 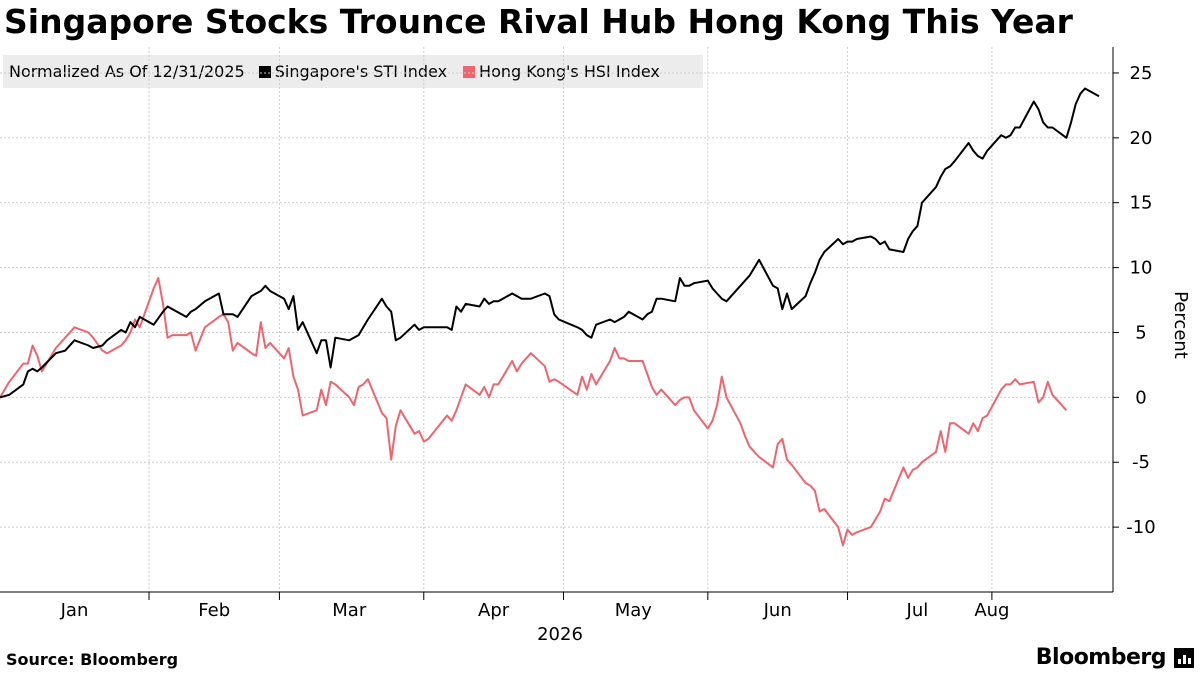 What do you see at coordinates (494, 610) in the screenshot?
I see `x-tick-label: Apr` at bounding box center [494, 610].